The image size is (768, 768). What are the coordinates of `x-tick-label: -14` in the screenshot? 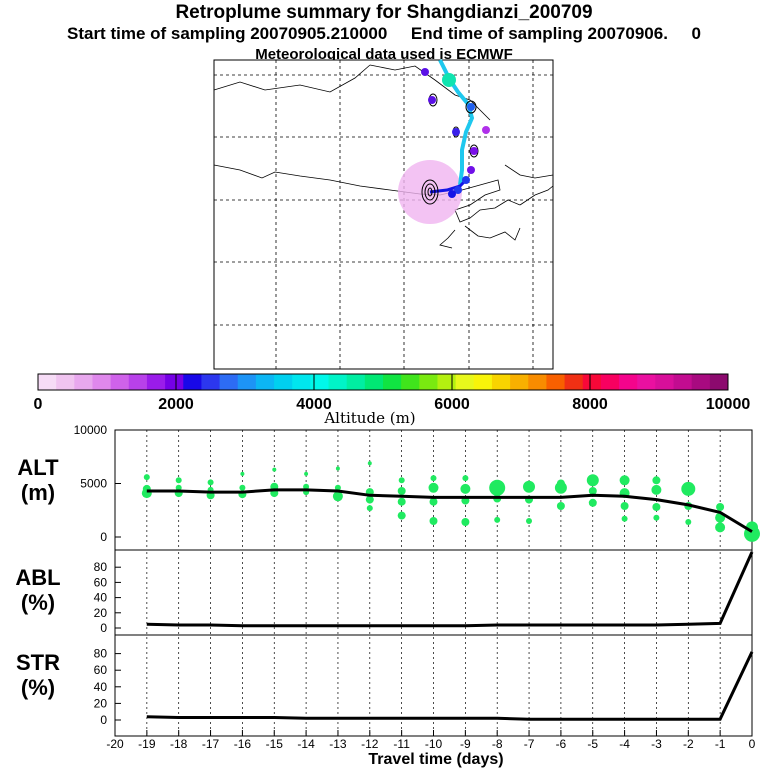 It's located at (306, 744).